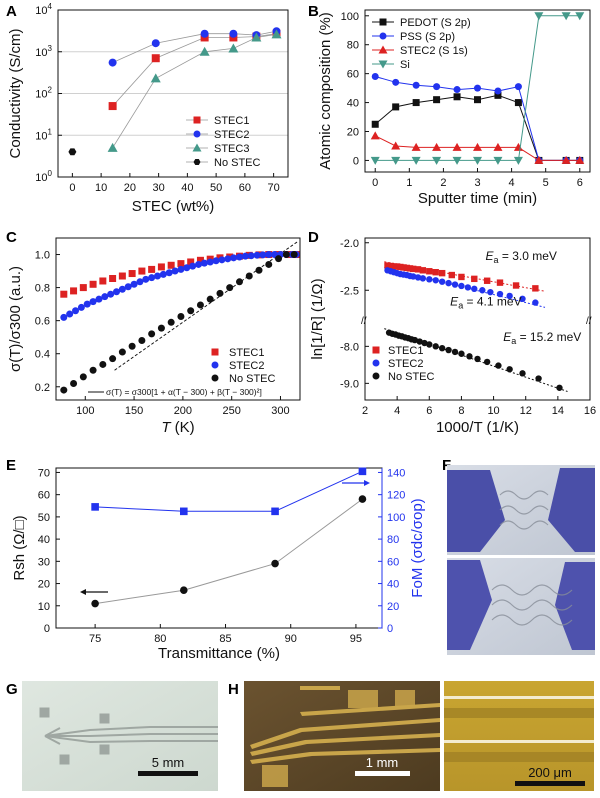 This screenshot has width=600, height=798. I want to click on panel-label-c: C, so click(11, 237).